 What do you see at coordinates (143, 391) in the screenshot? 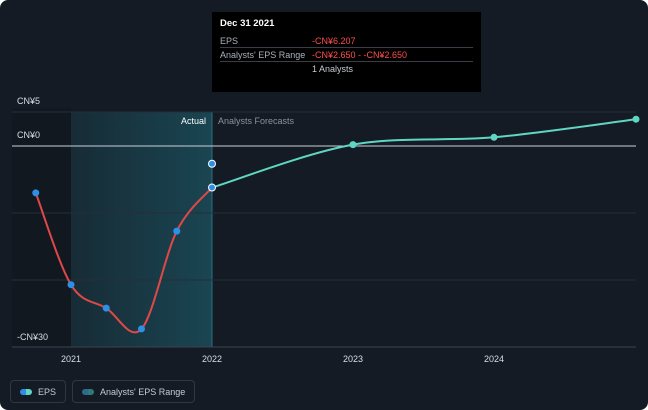
I see `legend-label: Analysts' EPS Range` at bounding box center [143, 391].